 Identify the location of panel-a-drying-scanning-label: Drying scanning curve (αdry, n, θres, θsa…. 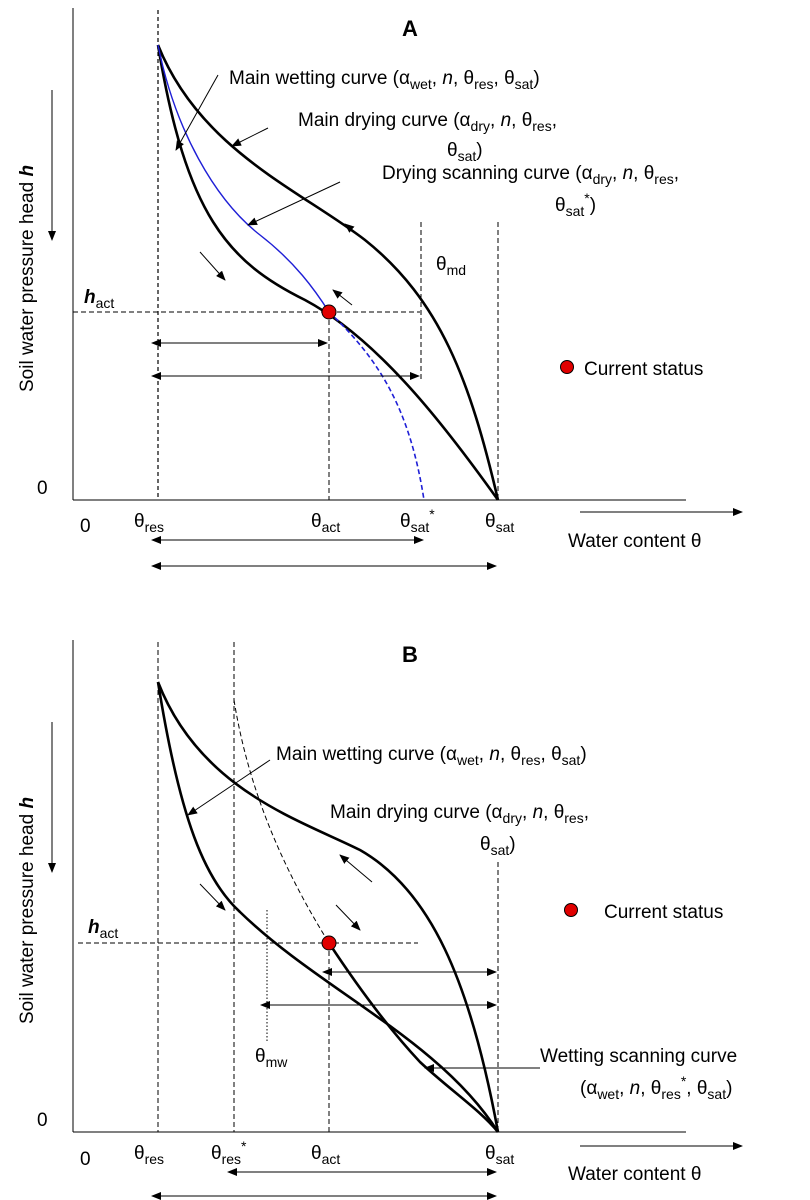
(530, 191).